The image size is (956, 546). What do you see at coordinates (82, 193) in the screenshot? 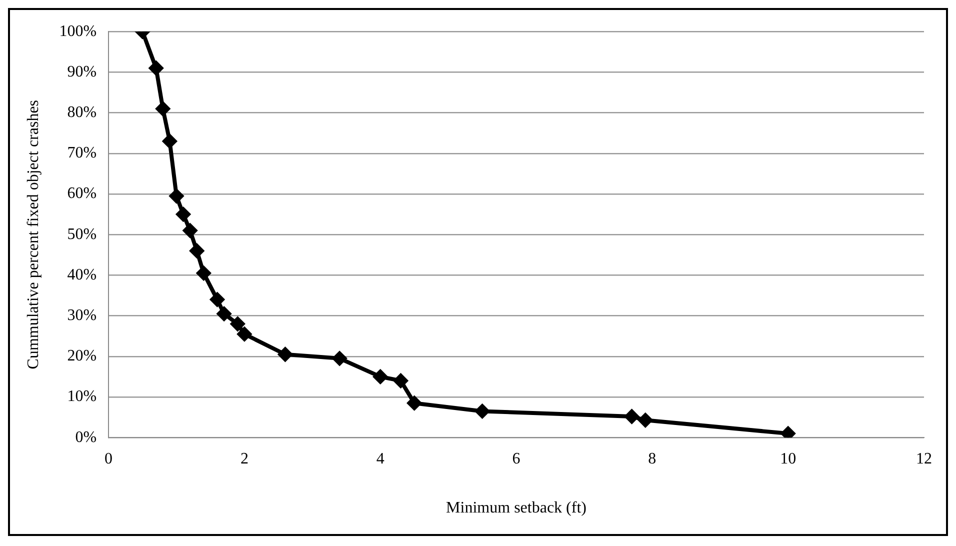
I see `y-tick-label: 60%` at bounding box center [82, 193].